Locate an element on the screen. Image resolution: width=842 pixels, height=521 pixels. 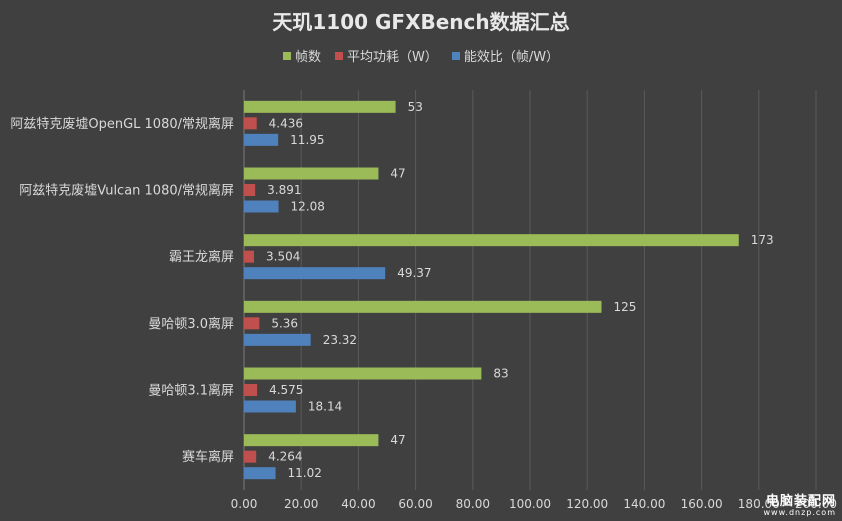
category-label: 曼哈顿3.1离屏 is located at coordinates (191, 391).